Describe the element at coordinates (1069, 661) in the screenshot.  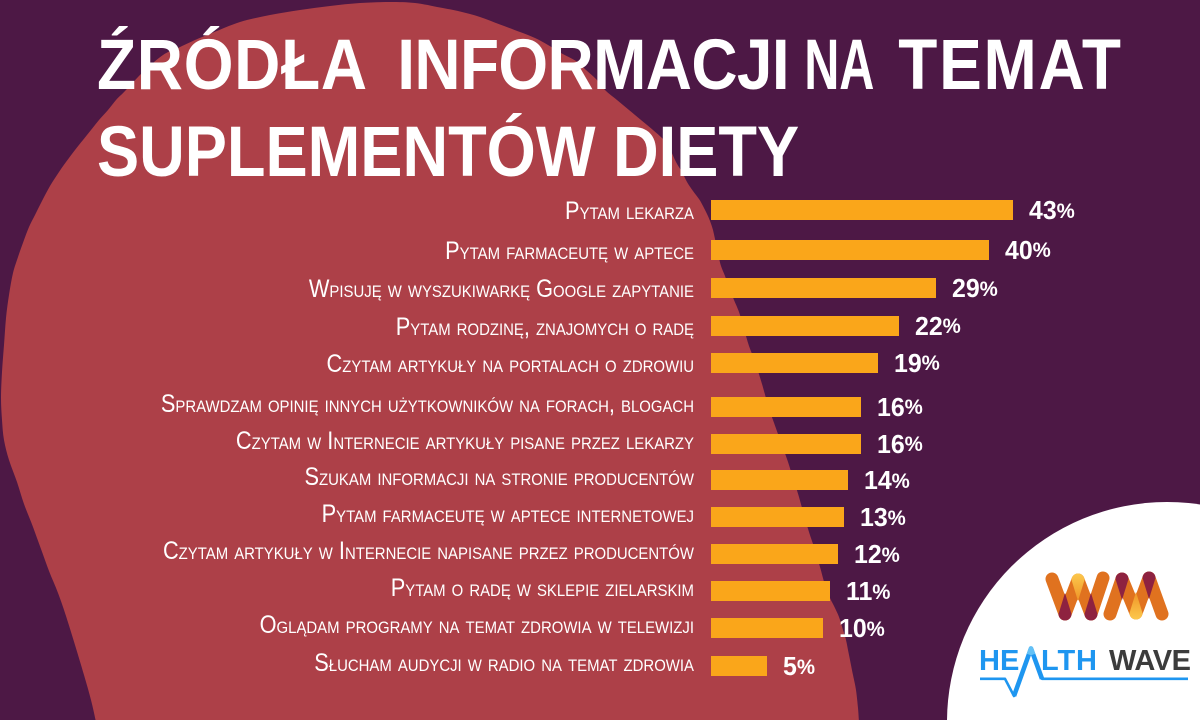
I see `svg-text: LTH` at that location.